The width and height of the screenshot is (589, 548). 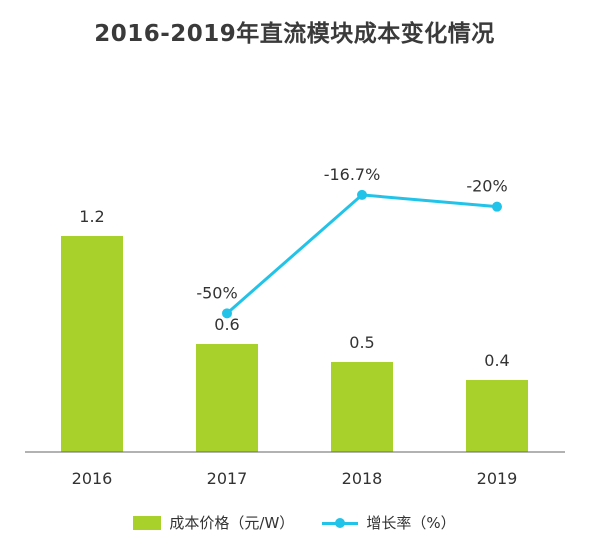 I want to click on legend-item-cost: 成本价格（元/W）, so click(x=213, y=522).